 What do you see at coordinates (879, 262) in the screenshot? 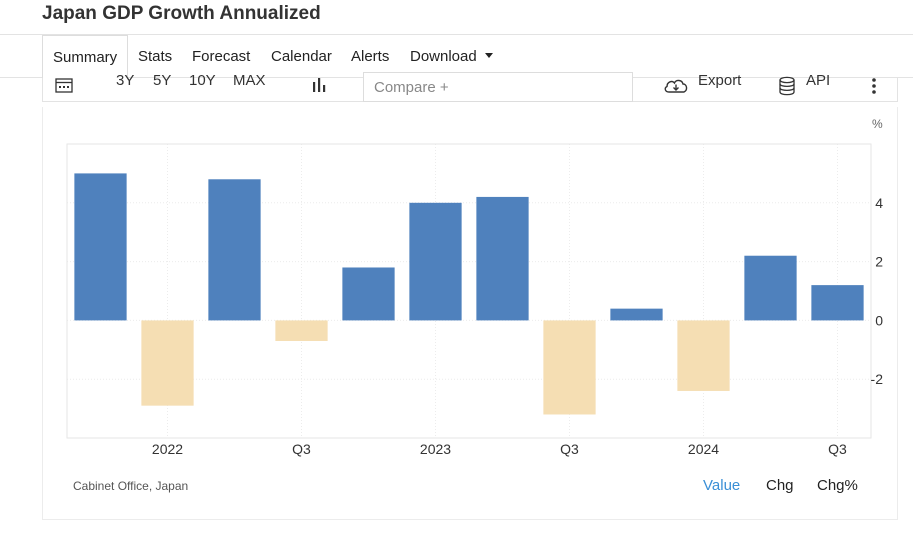
I see `y-tick-label: 2` at bounding box center [879, 262].